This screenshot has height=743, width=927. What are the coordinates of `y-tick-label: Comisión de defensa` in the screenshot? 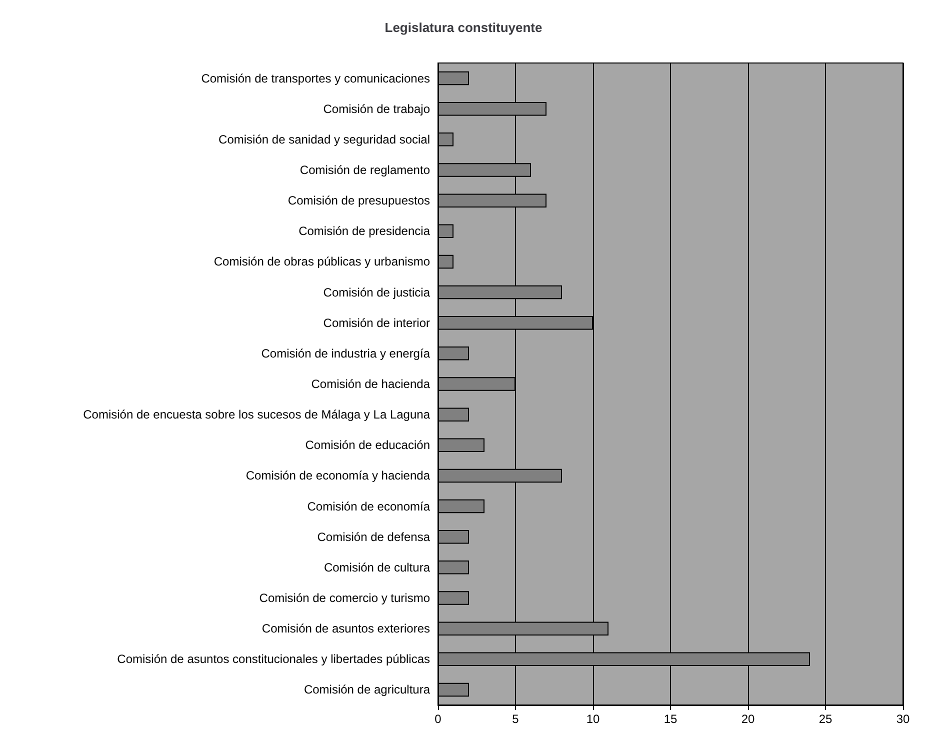 It's located at (373, 537).